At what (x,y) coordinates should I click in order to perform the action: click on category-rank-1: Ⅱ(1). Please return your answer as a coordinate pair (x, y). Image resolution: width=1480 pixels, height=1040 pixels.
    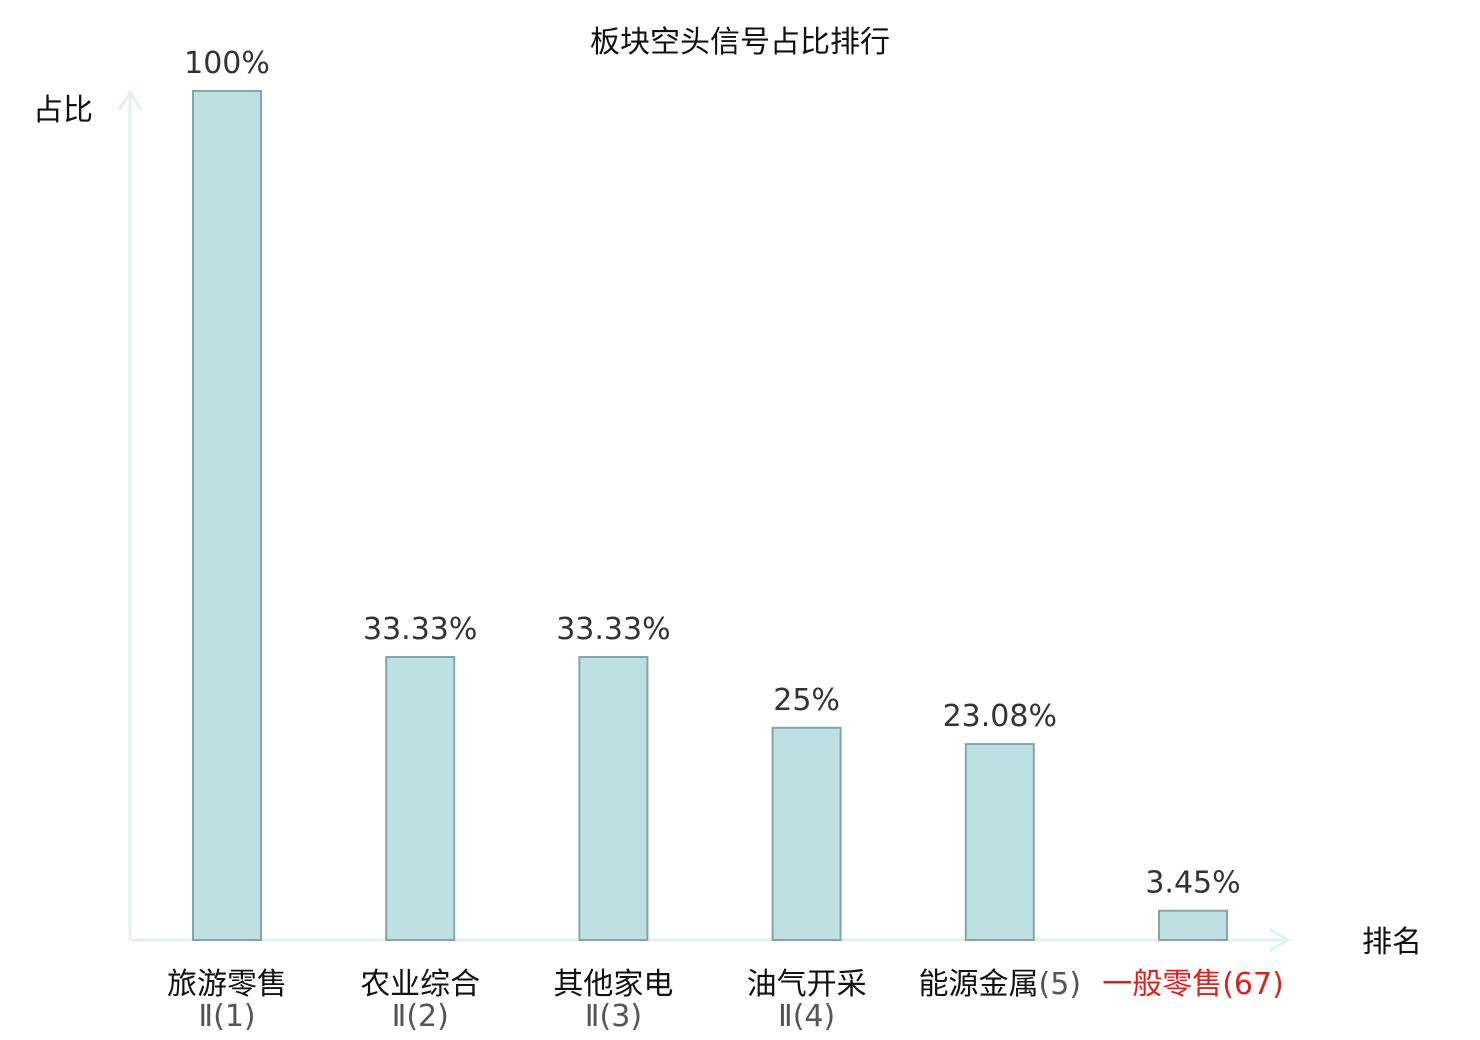
    Looking at the image, I should click on (226, 1016).